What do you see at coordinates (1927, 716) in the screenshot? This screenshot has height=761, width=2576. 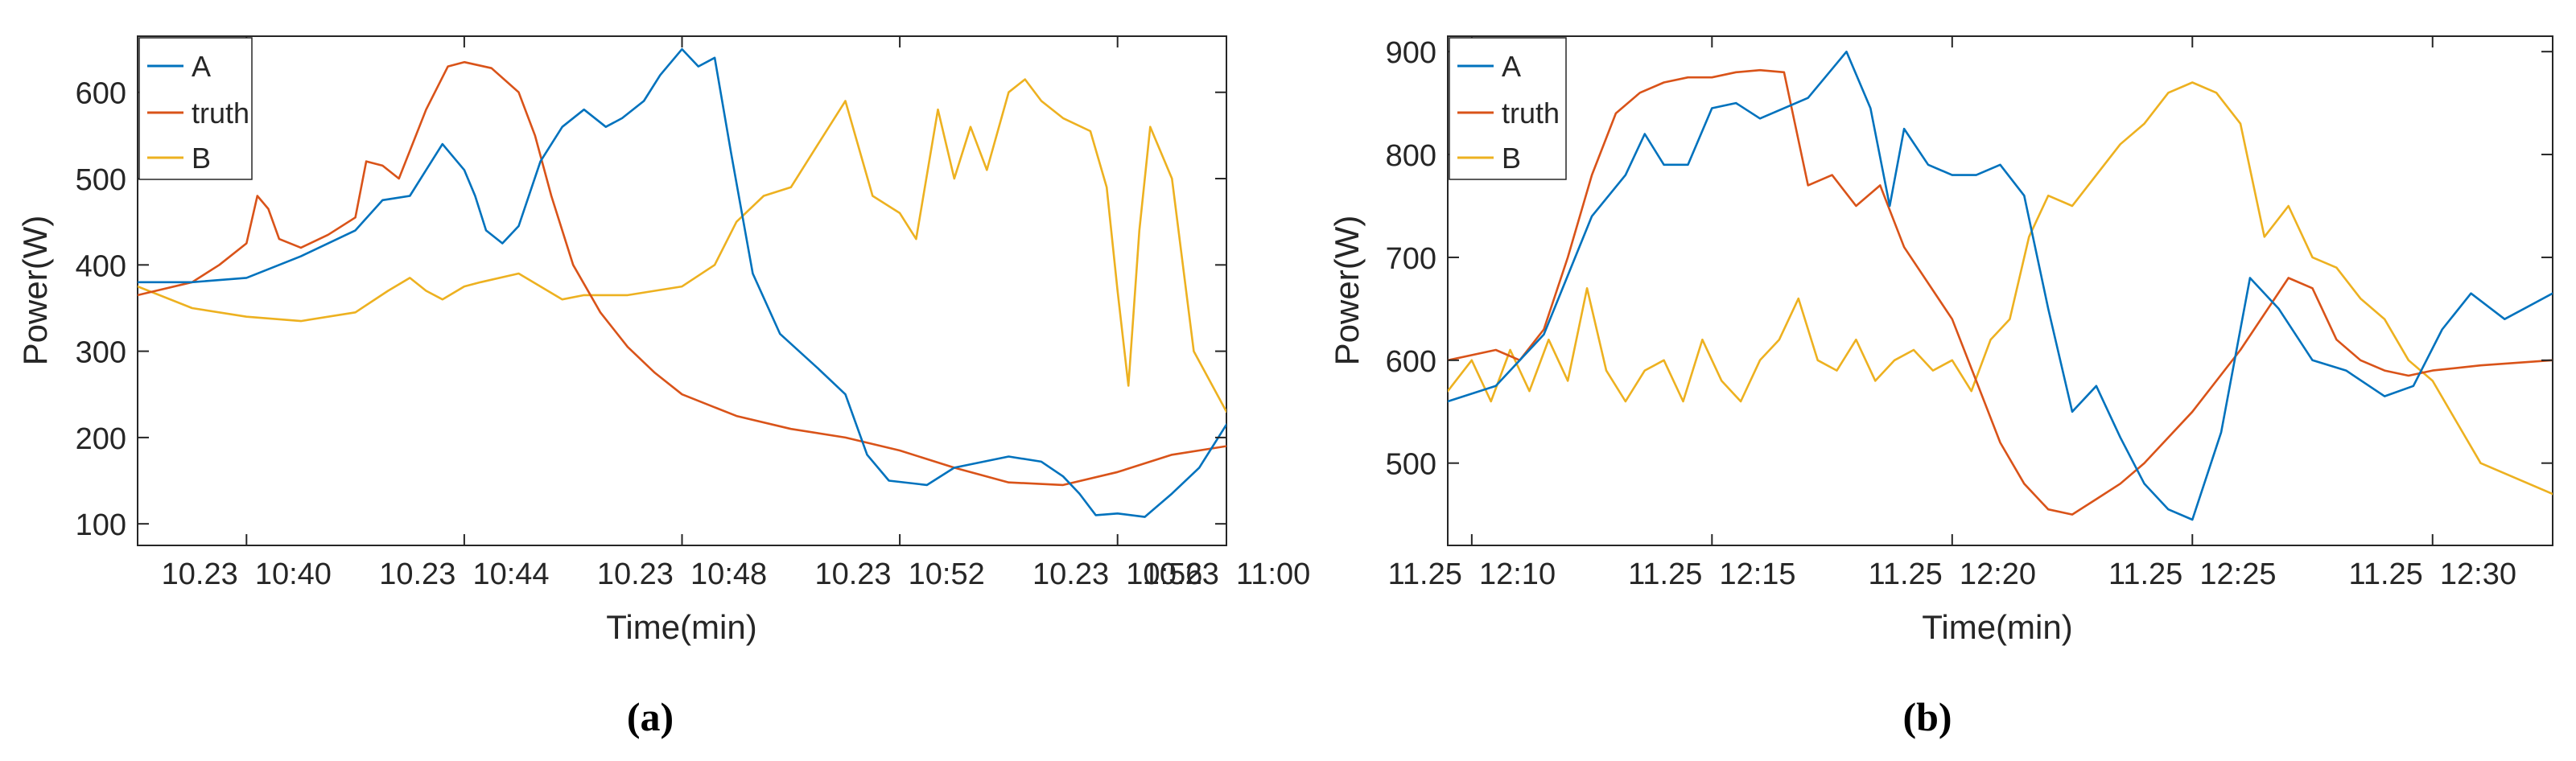 I see `panel-label-b: (b)` at bounding box center [1927, 716].